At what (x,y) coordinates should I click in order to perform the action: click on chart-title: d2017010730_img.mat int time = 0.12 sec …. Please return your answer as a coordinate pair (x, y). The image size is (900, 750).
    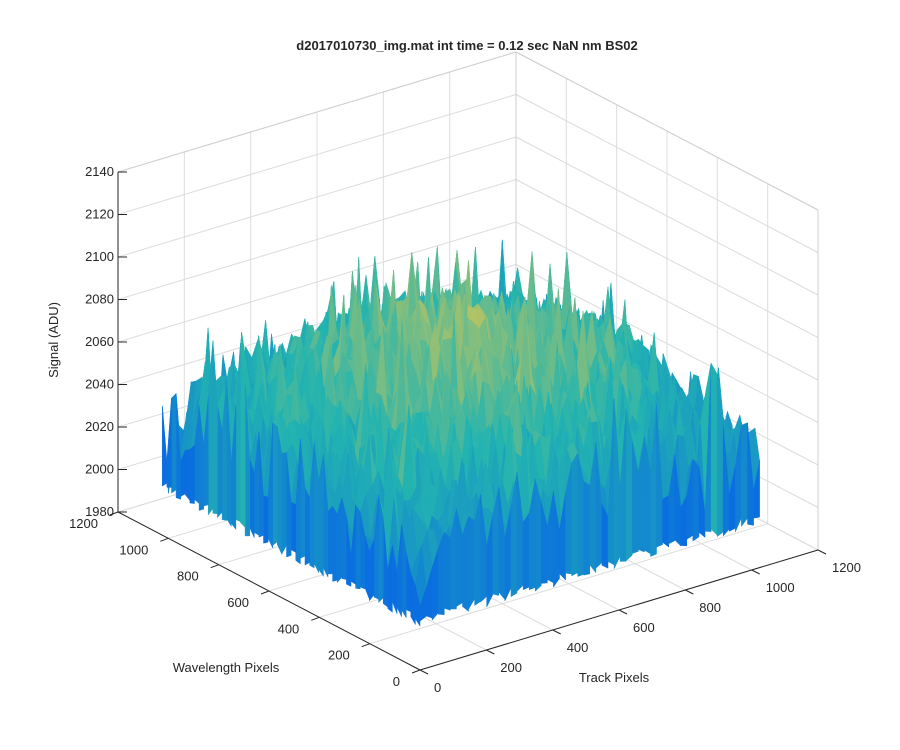
    Looking at the image, I should click on (466, 45).